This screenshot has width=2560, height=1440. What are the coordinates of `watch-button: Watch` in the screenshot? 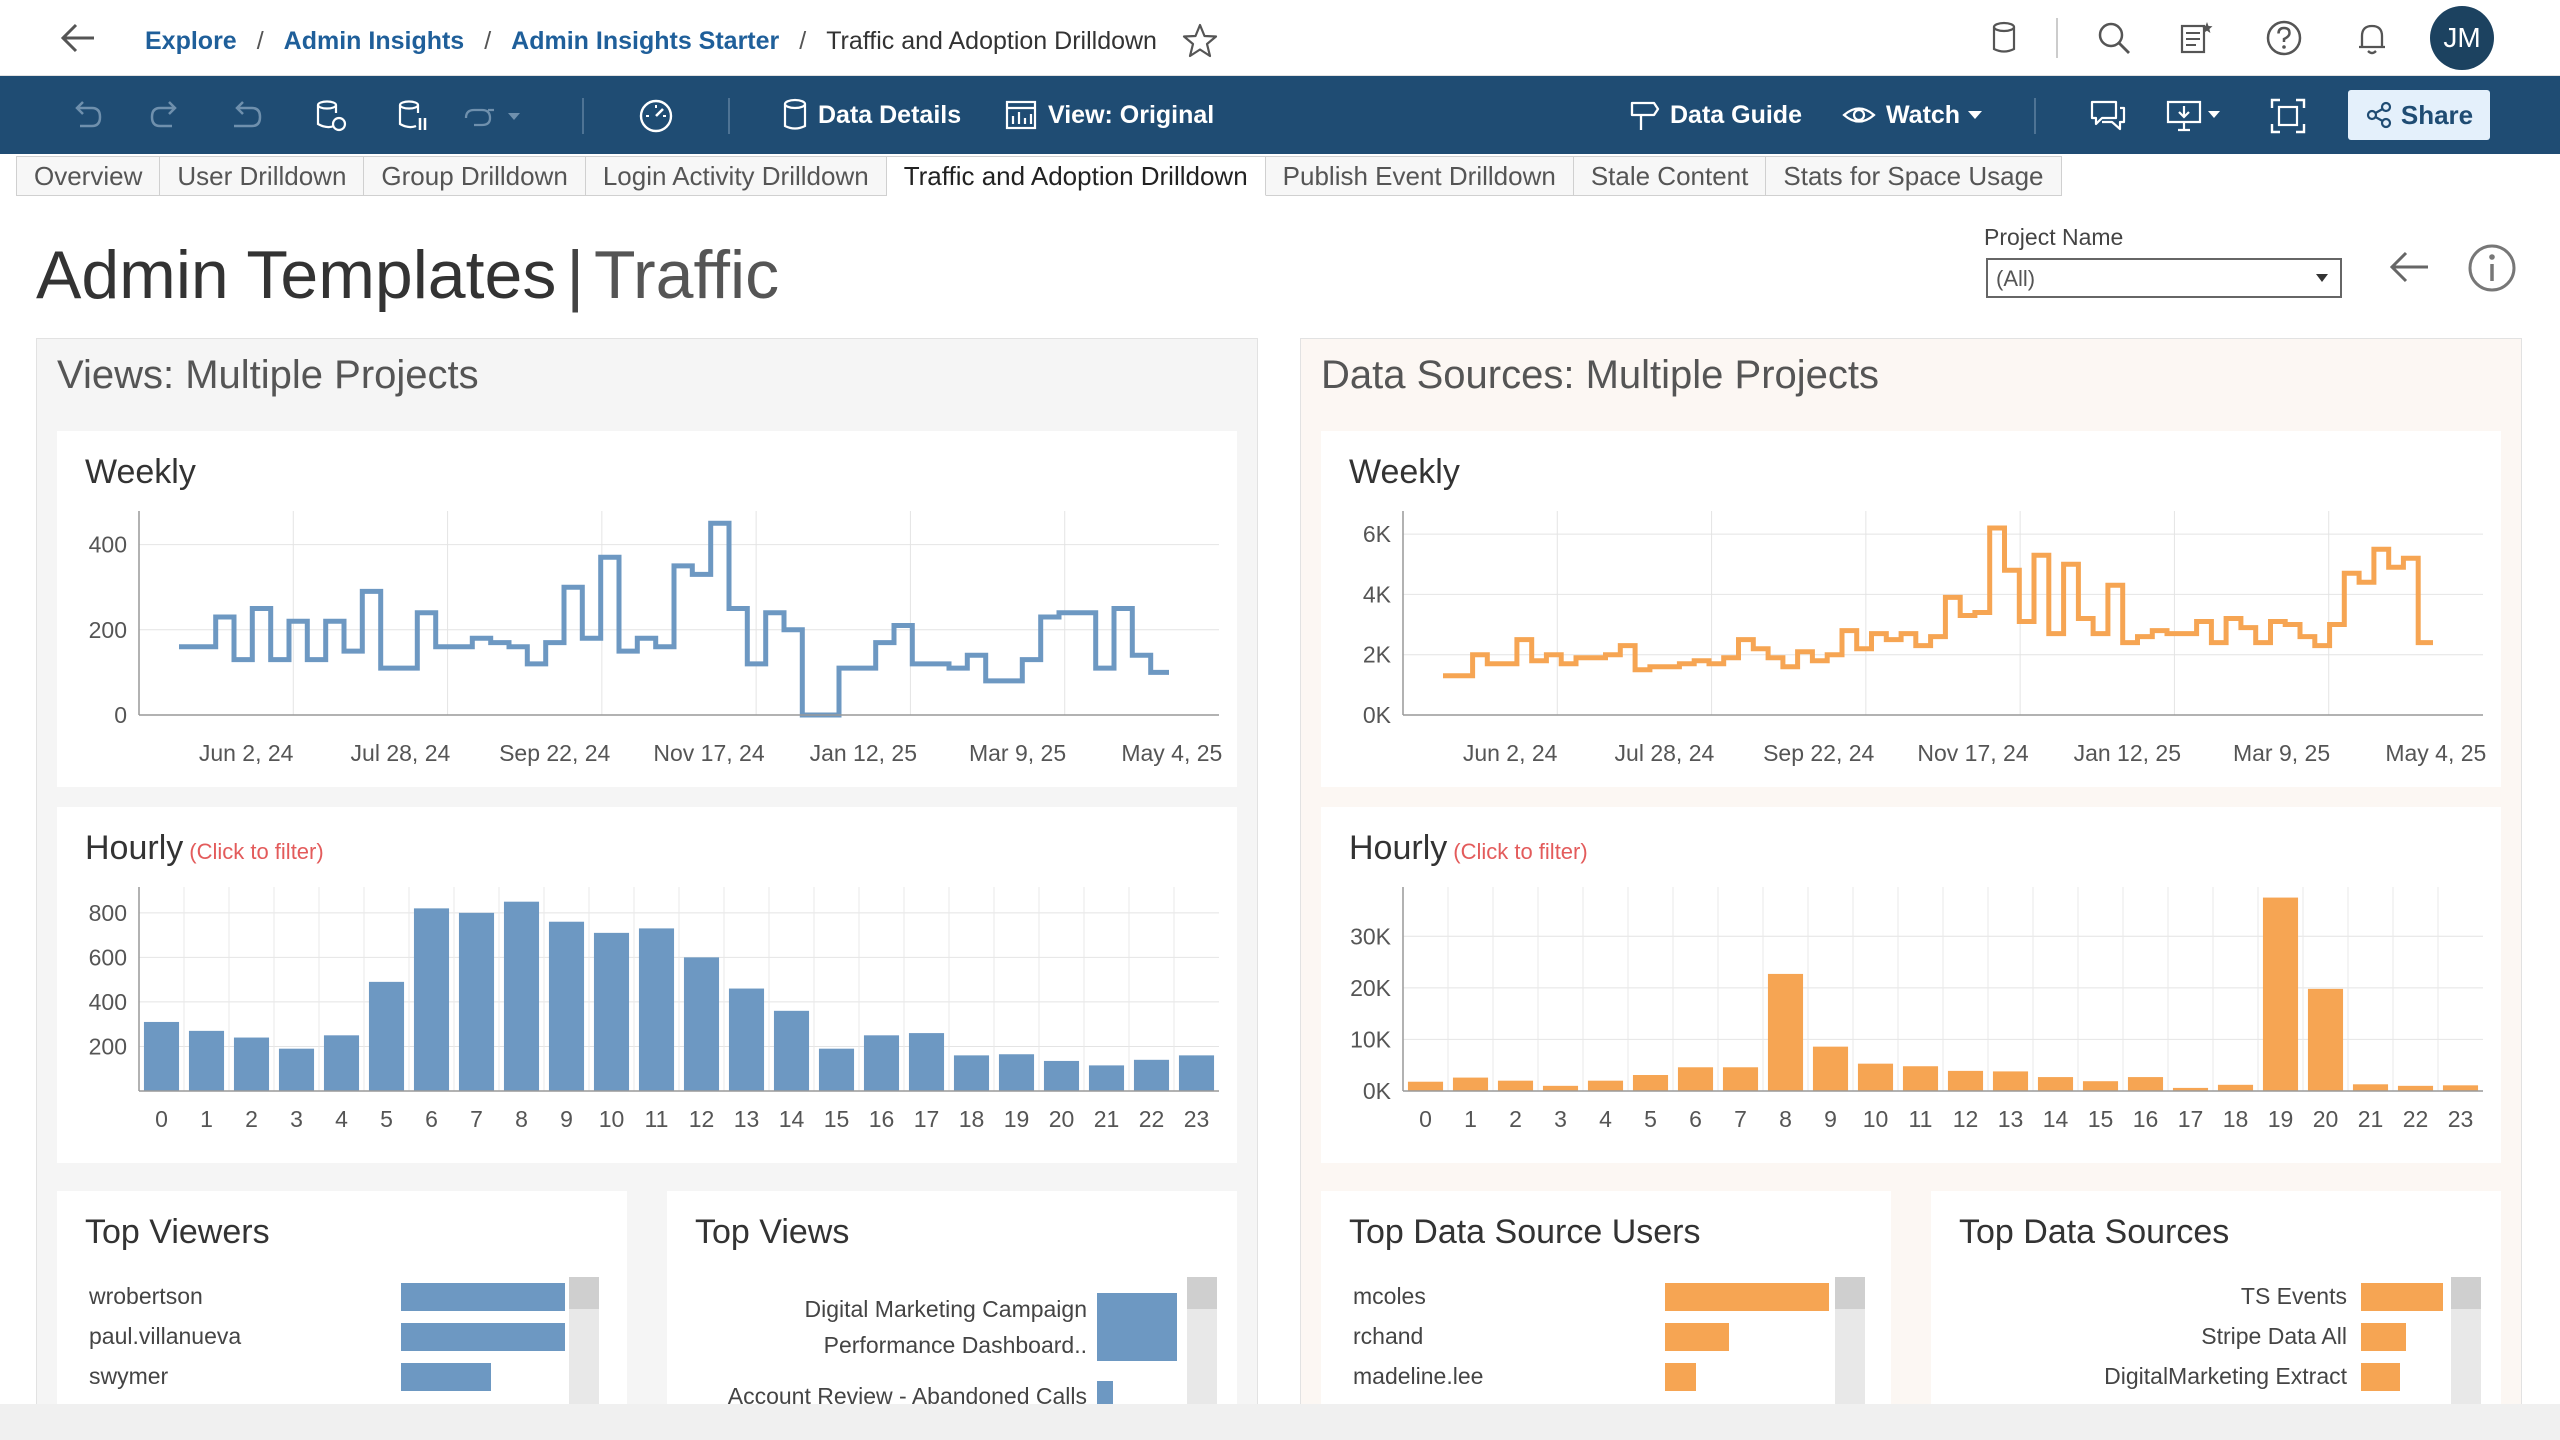 It's located at (1918, 115).